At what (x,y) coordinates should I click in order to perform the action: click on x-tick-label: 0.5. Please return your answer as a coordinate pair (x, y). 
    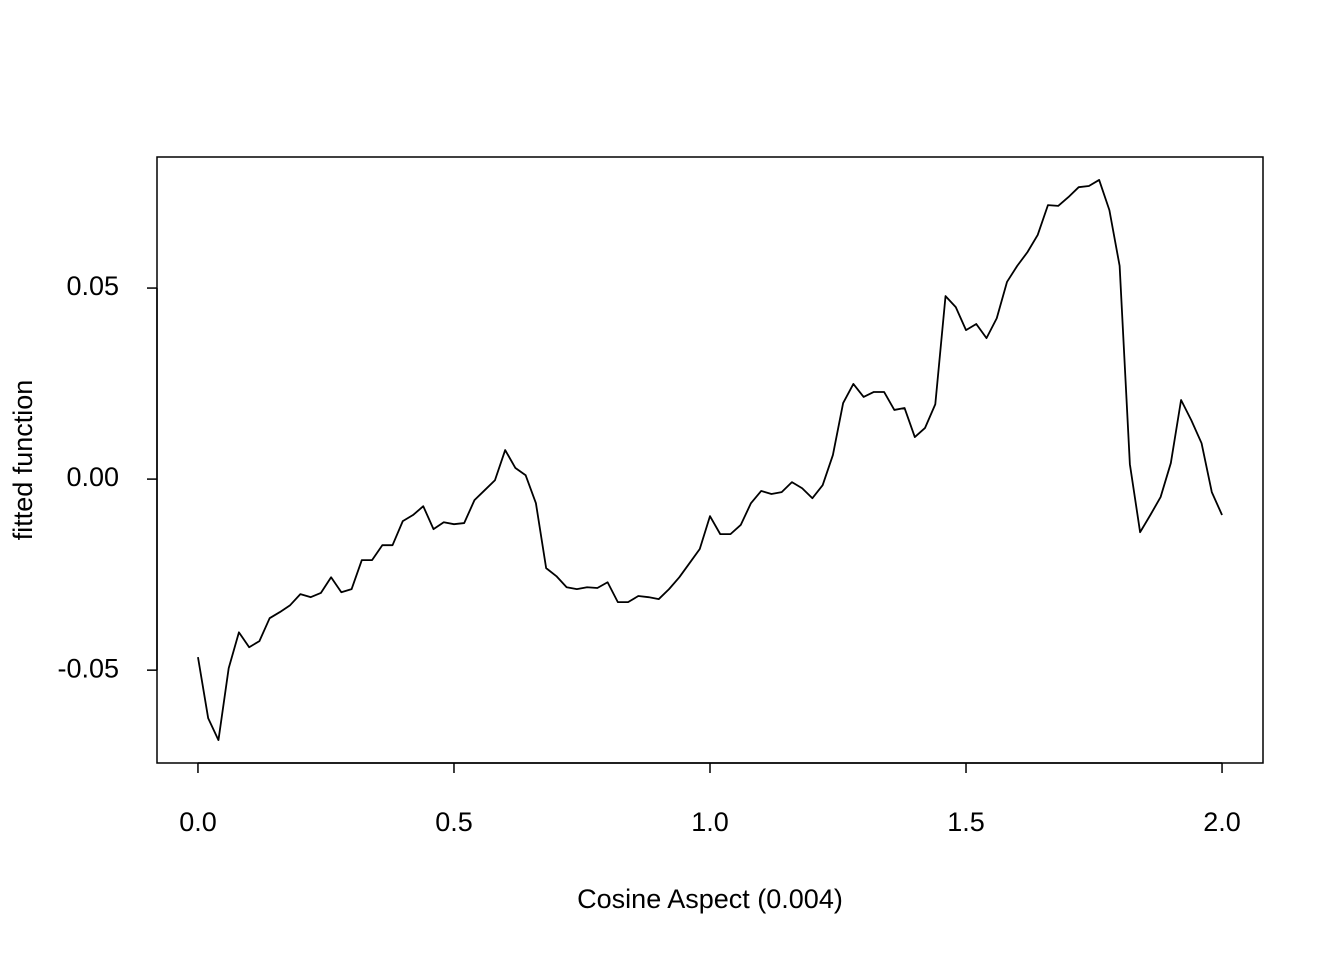
    Looking at the image, I should click on (454, 822).